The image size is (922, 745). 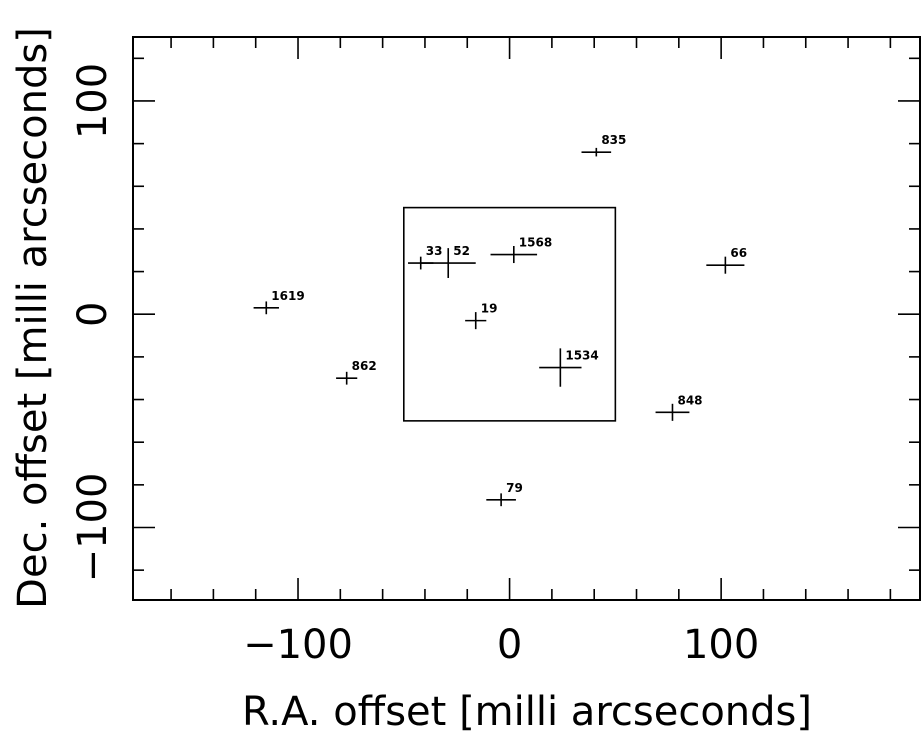 I want to click on data-point-1619: 1619, so click(x=279, y=302).